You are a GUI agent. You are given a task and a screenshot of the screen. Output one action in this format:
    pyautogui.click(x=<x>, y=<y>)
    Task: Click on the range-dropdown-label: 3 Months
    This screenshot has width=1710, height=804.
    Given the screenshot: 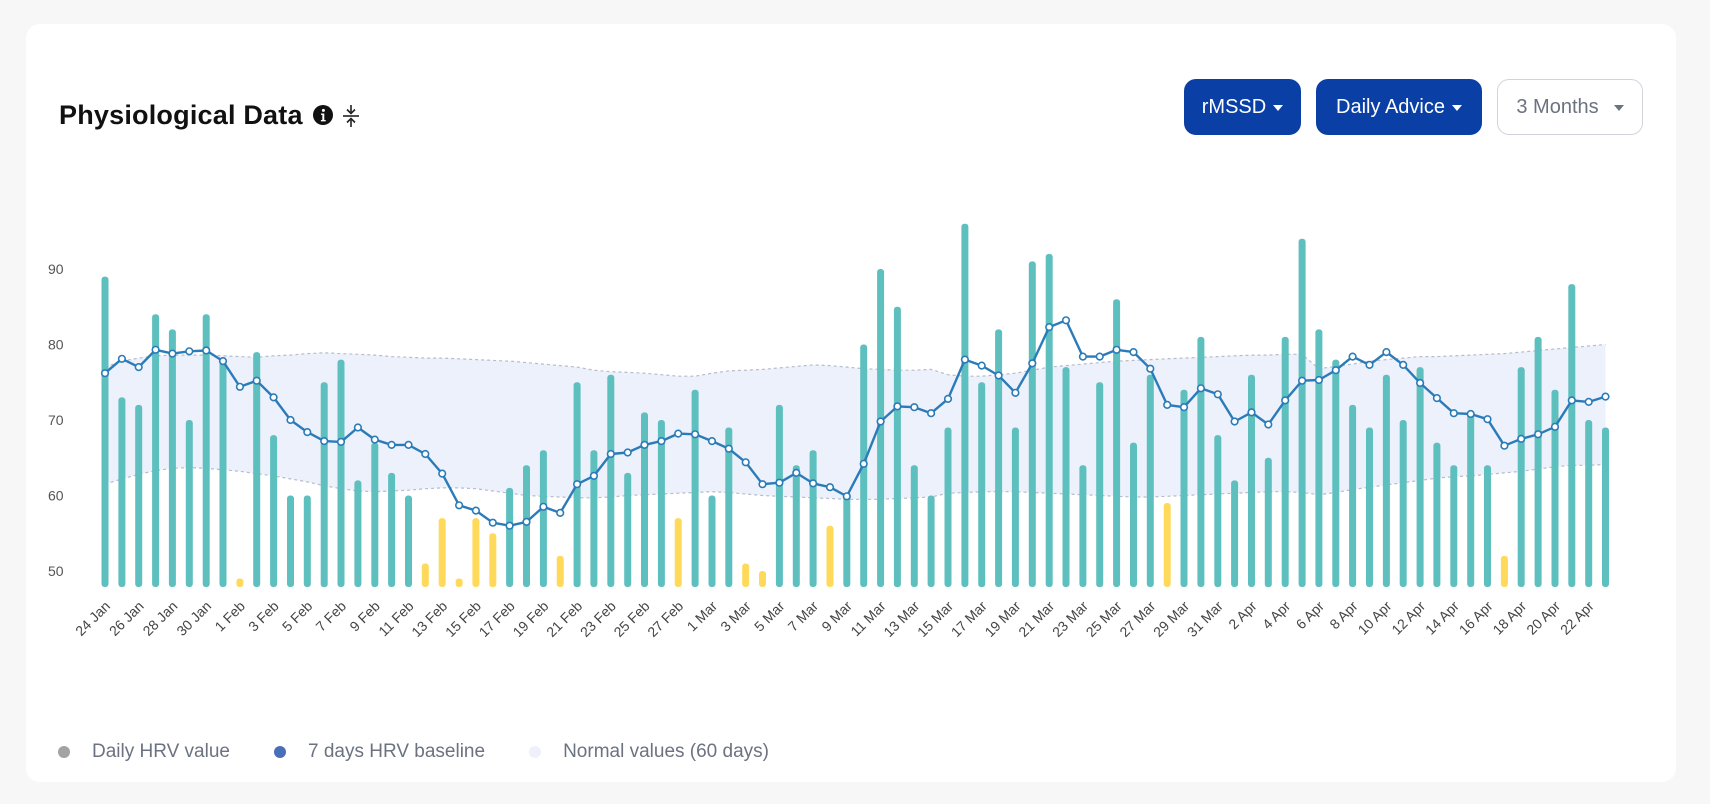 What is the action you would take?
    pyautogui.click(x=1557, y=106)
    